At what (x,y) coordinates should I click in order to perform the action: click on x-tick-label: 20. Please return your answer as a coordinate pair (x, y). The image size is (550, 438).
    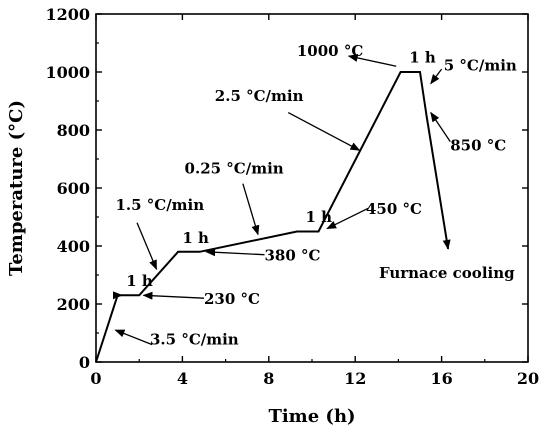
    Looking at the image, I should click on (528, 378).